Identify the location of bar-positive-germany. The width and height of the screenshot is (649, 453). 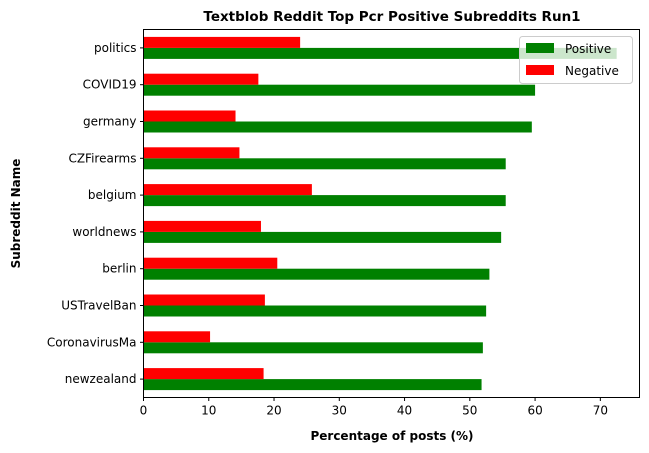
(337, 127).